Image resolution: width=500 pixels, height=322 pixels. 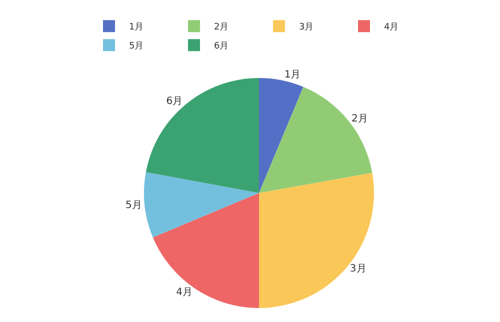 I want to click on slice-label: 6月, so click(x=174, y=101).